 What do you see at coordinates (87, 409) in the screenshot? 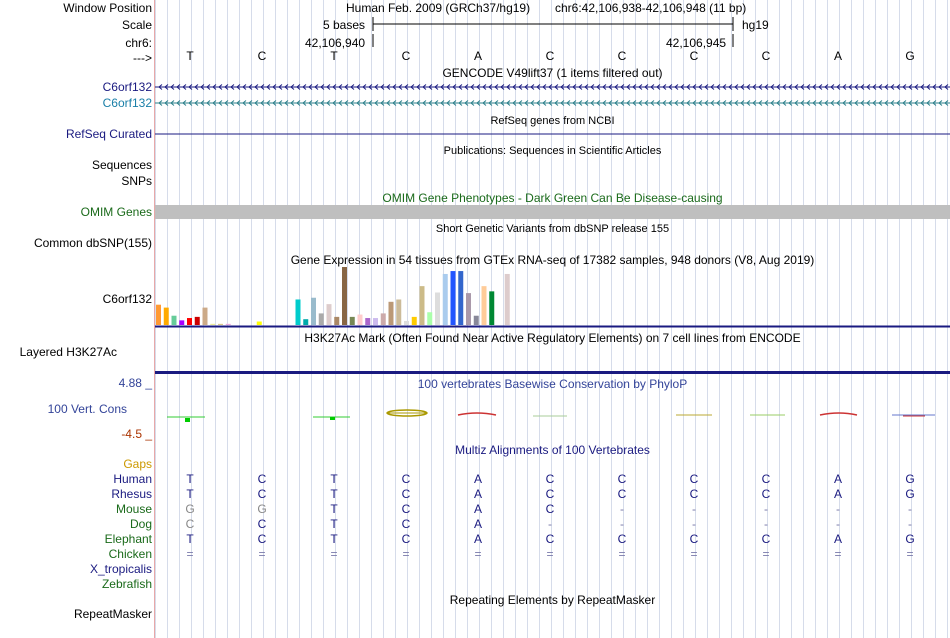
I see `cons-label: 100 Vert. Cons` at bounding box center [87, 409].